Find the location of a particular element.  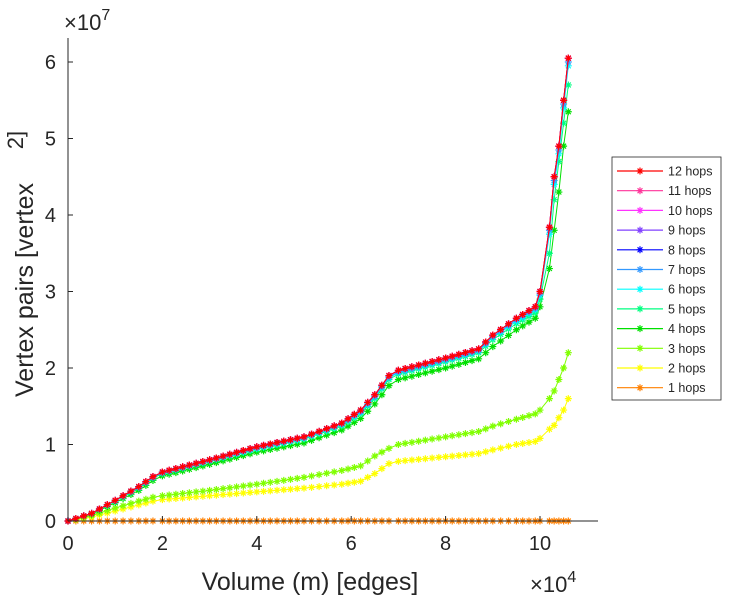

y-tick-label: 1 is located at coordinates (50, 446).